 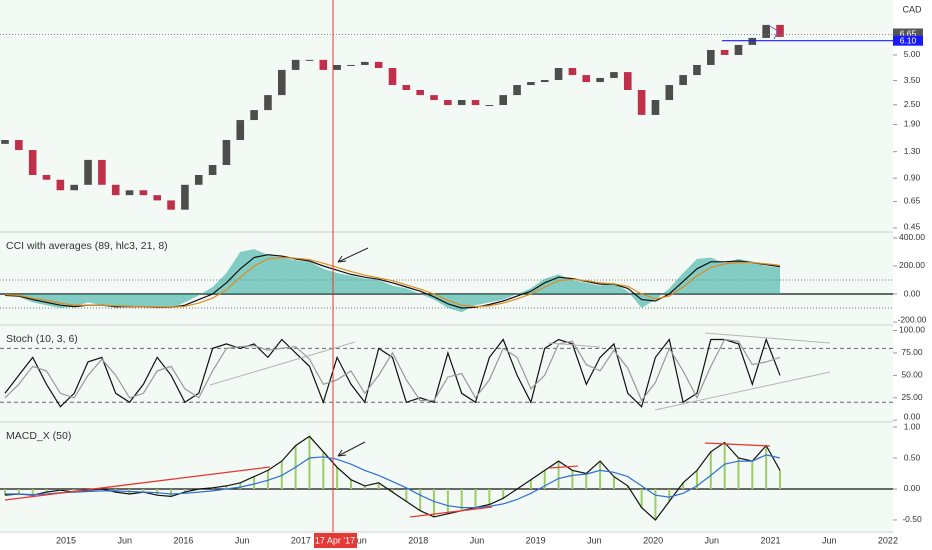 I want to click on price-tag-label: 6.65, so click(x=908, y=34).